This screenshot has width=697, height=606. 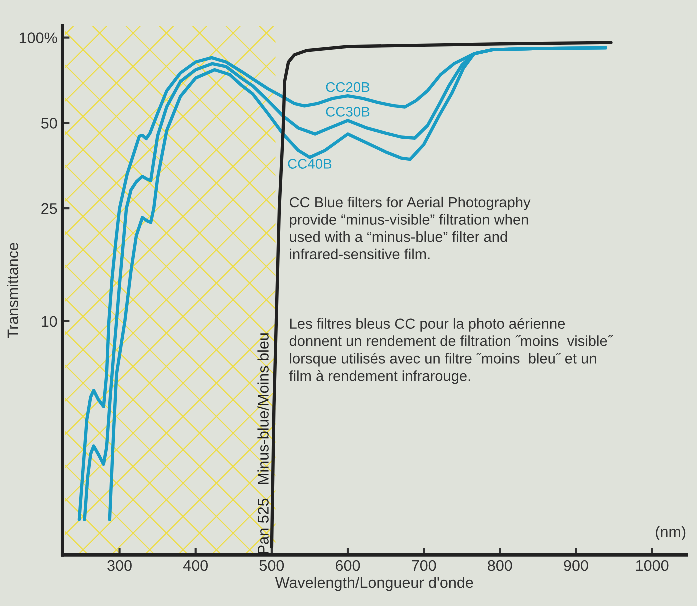 What do you see at coordinates (348, 87) in the screenshot?
I see `series-label: CC20B` at bounding box center [348, 87].